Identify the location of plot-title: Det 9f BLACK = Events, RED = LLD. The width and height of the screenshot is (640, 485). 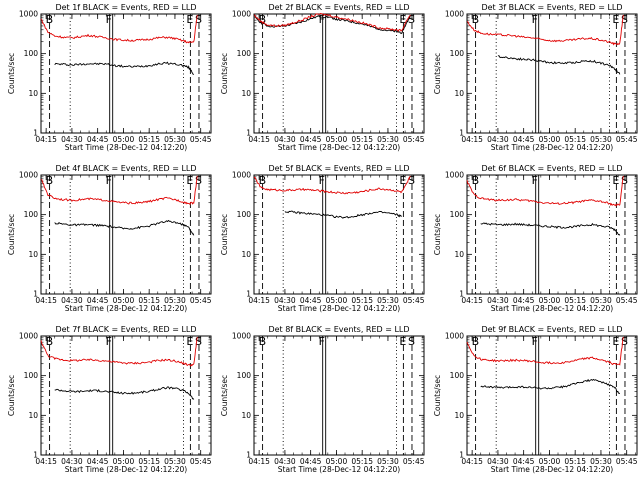
(551, 329).